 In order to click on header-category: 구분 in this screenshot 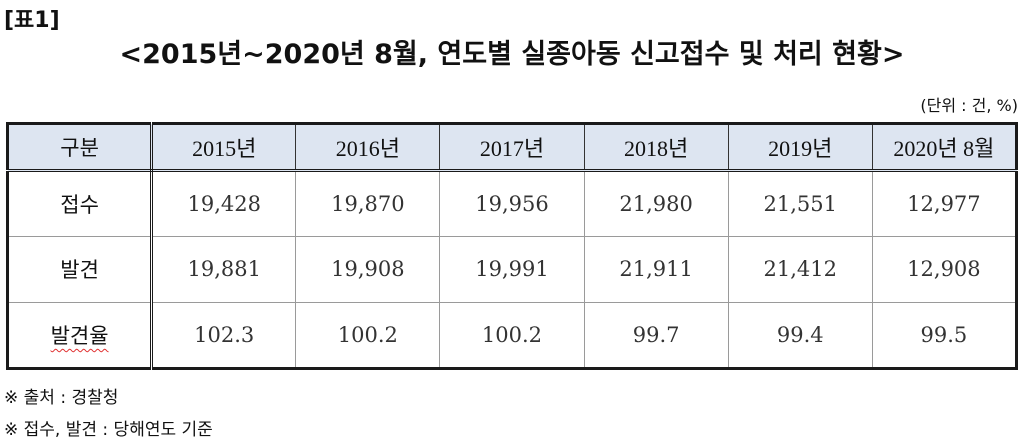, I will do `click(80, 147)`.